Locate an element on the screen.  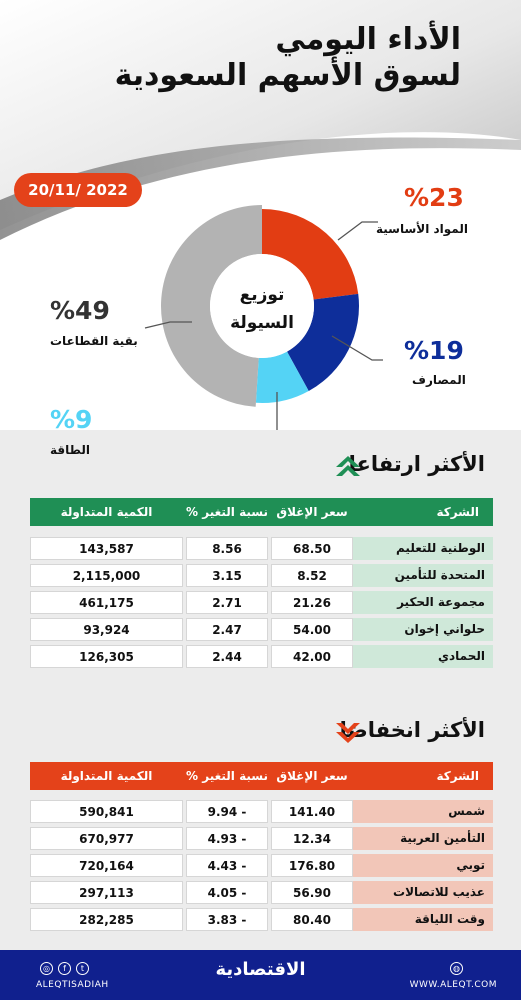
instagram-icon: ◎ is located at coordinates (46, 968).